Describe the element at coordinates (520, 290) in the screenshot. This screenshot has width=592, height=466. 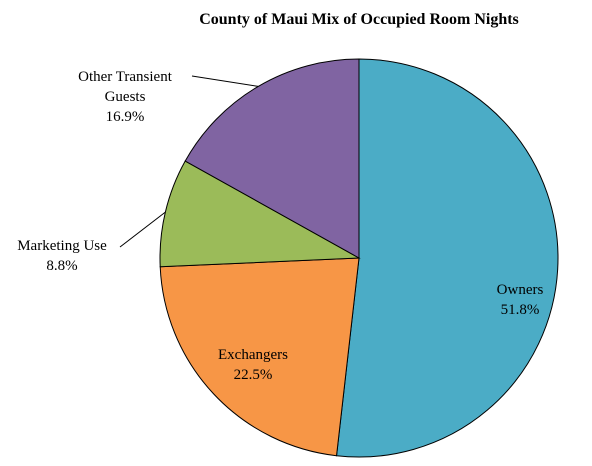
I see `category-label: Owners` at that location.